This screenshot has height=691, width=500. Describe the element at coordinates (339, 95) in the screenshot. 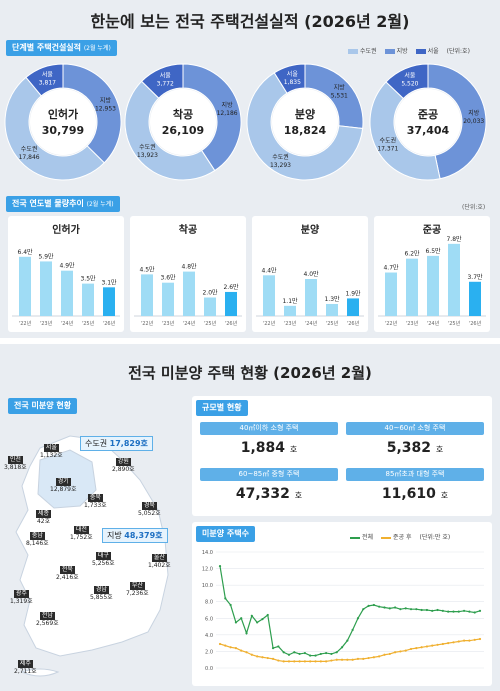

I see `donut-2-local-value: 5,531` at that location.